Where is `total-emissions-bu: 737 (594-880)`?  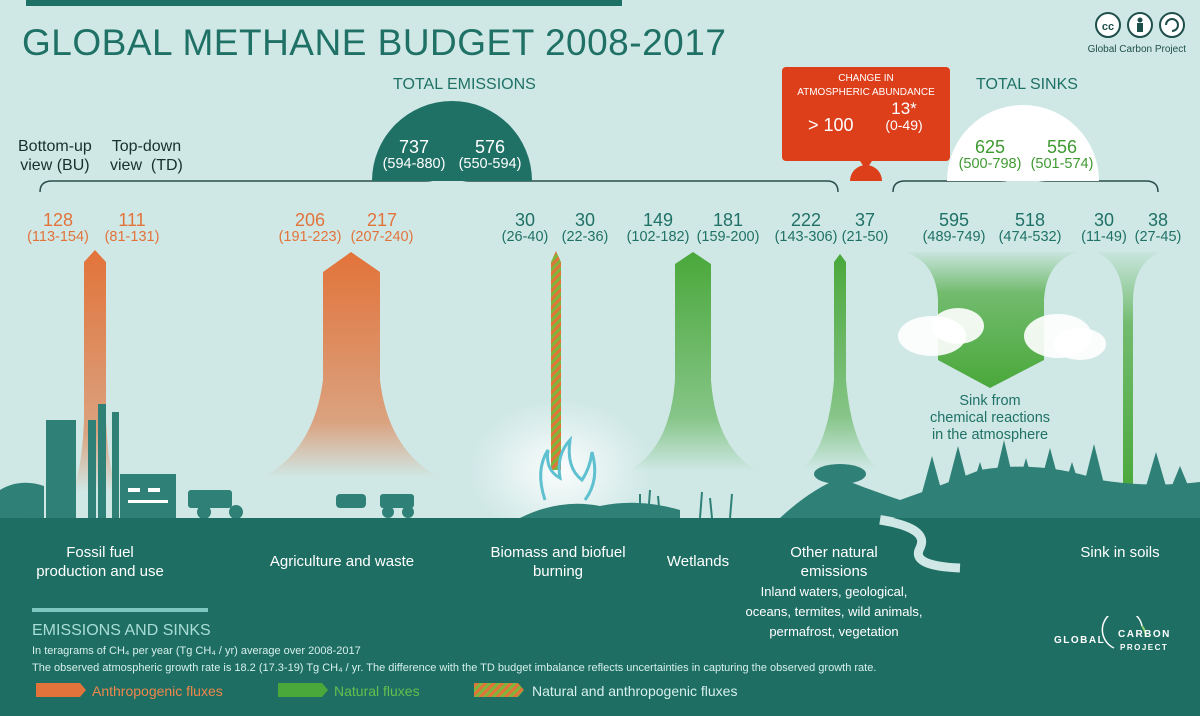 total-emissions-bu: 737 (594-880) is located at coordinates (414, 155).